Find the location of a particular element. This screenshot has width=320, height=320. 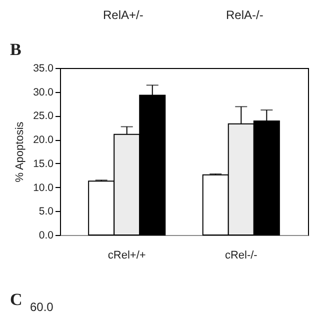

x-tick-label: cRel+/+ is located at coordinates (127, 256).